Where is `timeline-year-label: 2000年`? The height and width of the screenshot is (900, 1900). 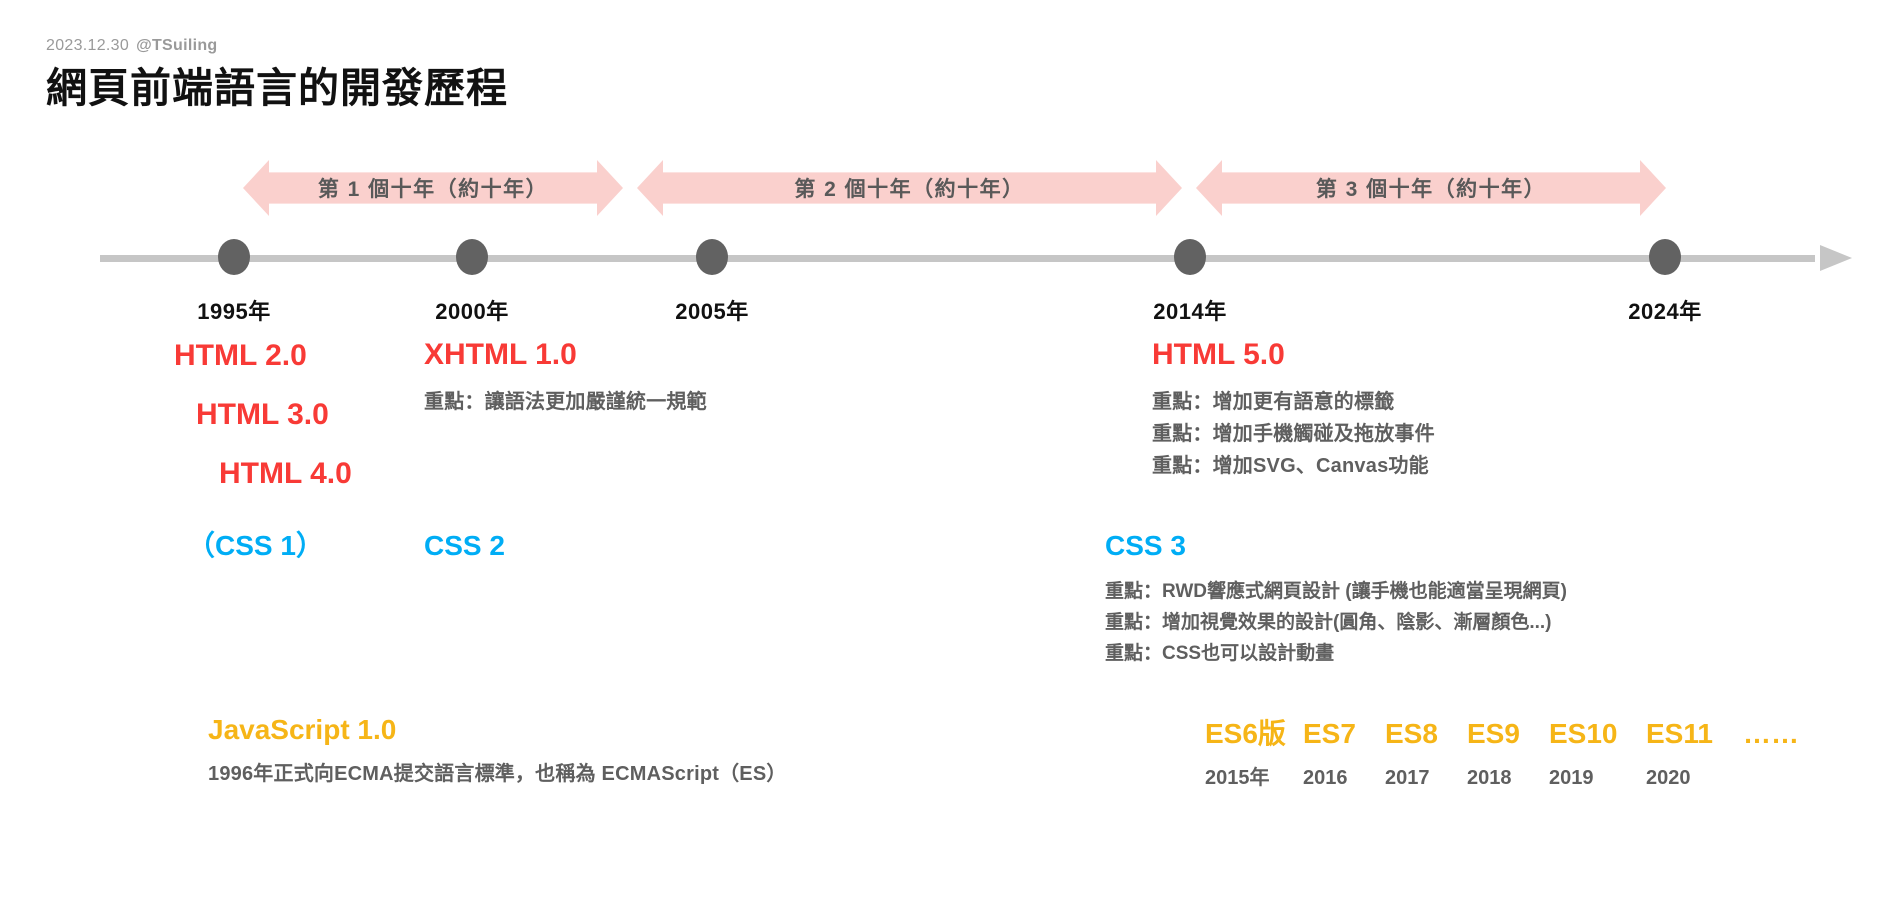 timeline-year-label: 2000年 is located at coordinates (472, 311).